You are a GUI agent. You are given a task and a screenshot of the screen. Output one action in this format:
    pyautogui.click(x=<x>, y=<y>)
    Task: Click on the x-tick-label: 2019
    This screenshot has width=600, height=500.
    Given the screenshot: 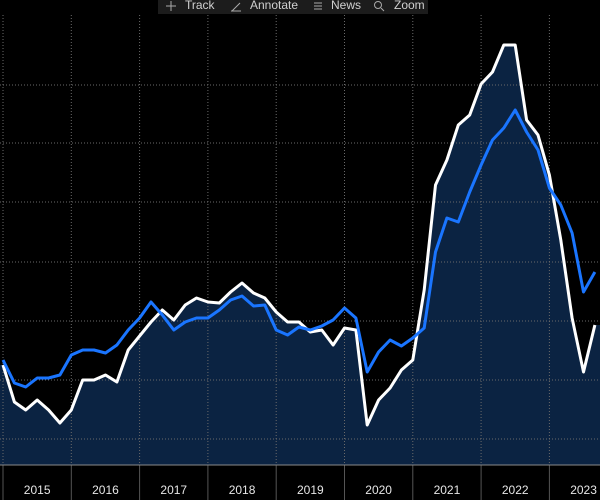 What is the action you would take?
    pyautogui.click(x=310, y=490)
    